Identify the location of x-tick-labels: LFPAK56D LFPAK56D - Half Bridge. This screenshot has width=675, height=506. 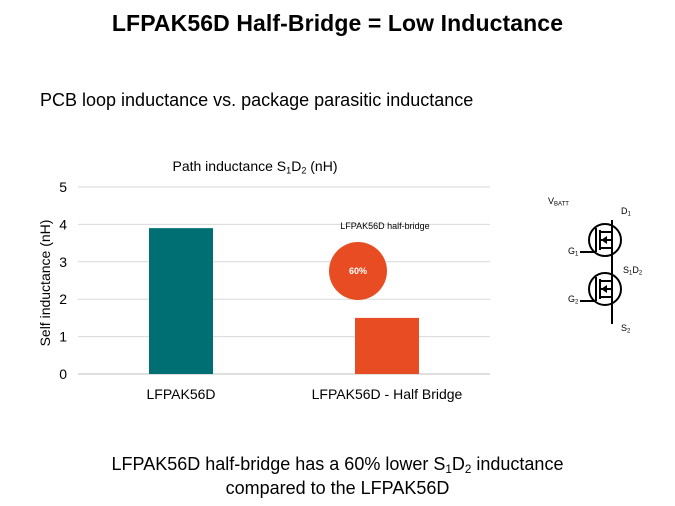
(305, 394).